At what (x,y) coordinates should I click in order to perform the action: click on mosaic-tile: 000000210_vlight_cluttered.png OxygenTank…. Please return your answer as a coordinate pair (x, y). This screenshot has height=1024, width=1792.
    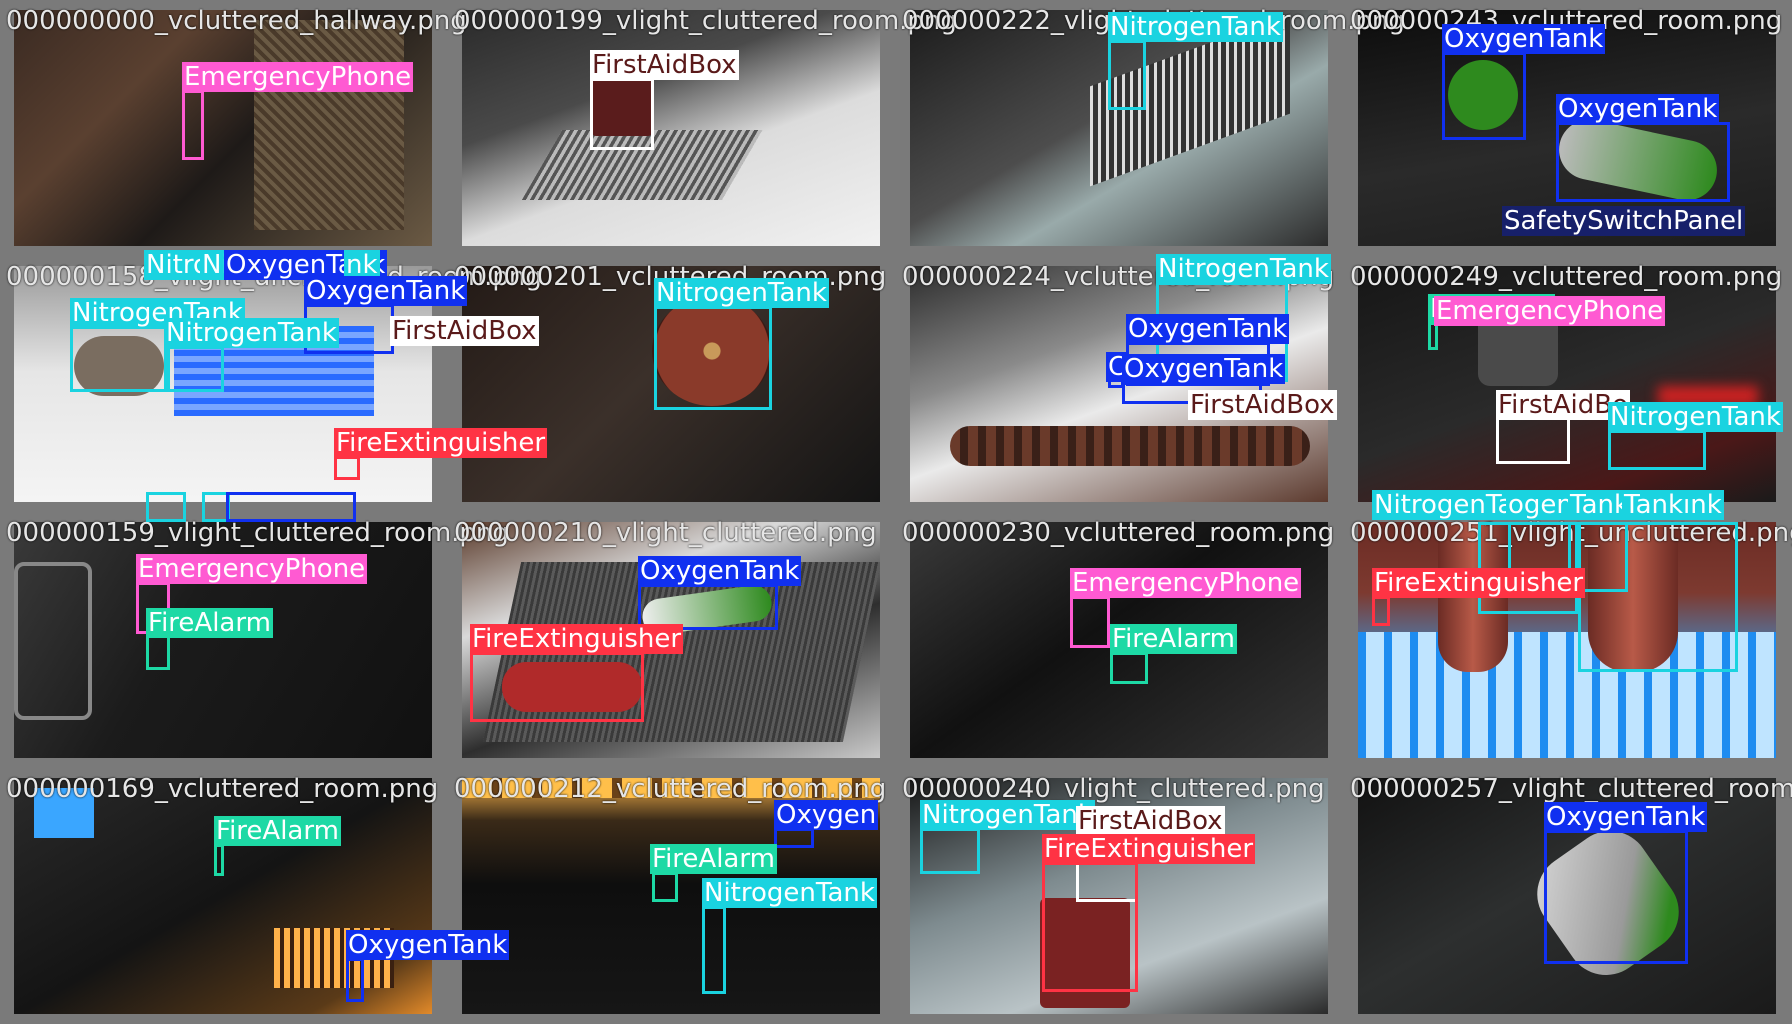
    Looking at the image, I should click on (672, 640).